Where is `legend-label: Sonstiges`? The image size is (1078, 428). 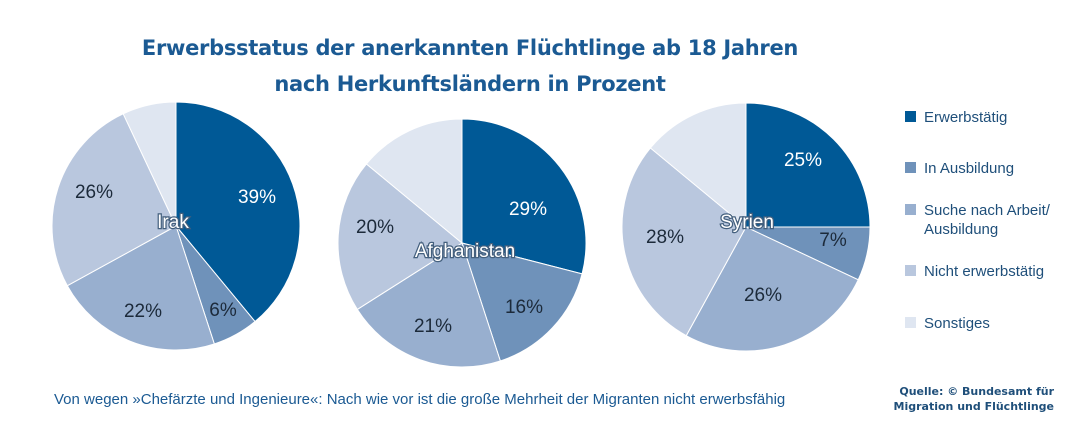 legend-label: Sonstiges is located at coordinates (957, 323).